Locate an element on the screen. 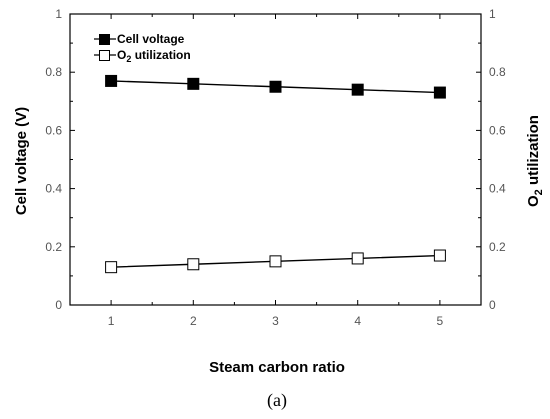 The width and height of the screenshot is (550, 419). y-tick-label-right: 0.6 is located at coordinates (497, 130).